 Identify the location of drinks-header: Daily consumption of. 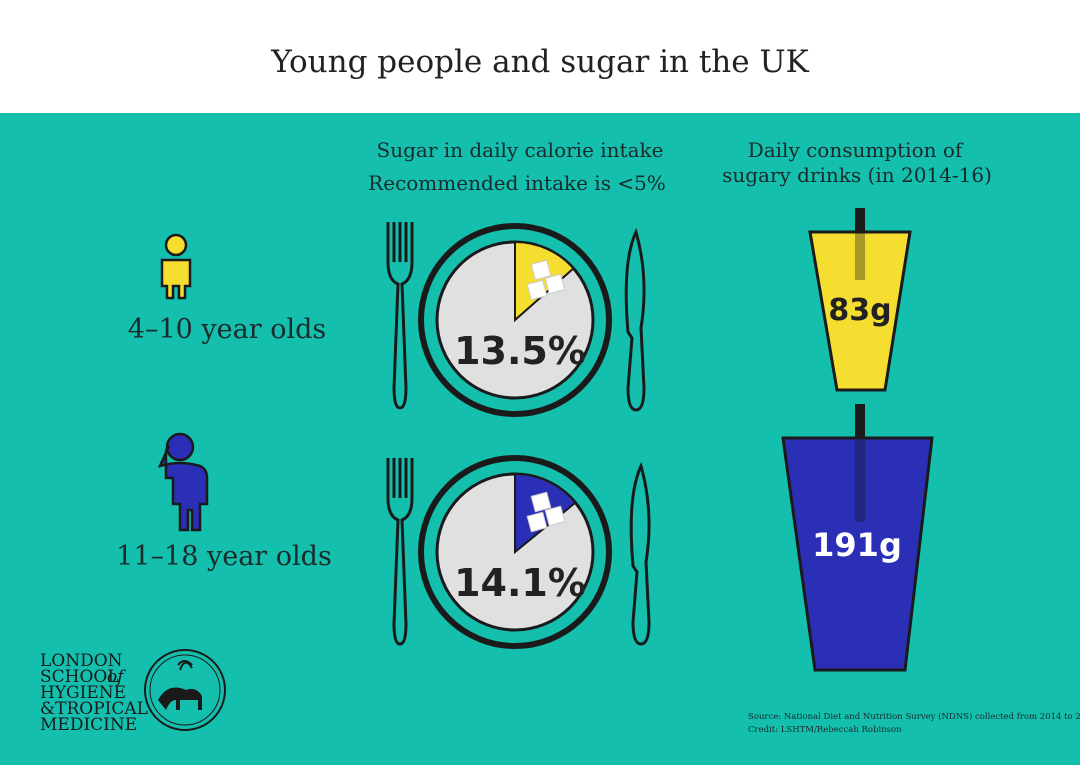
(856, 150).